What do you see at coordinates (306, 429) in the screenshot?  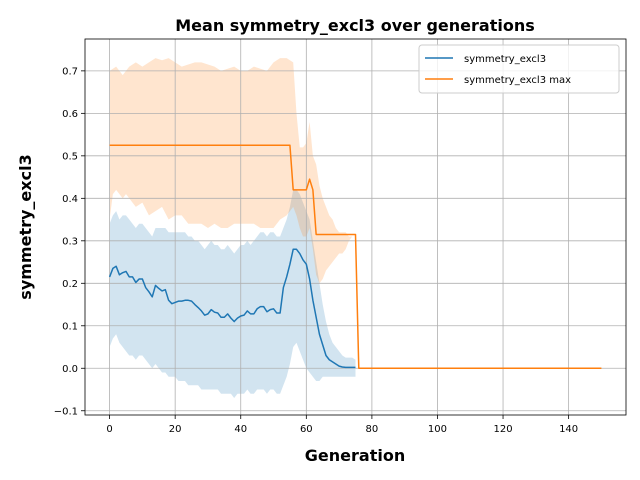 I see `x-tick-label: 60` at bounding box center [306, 429].